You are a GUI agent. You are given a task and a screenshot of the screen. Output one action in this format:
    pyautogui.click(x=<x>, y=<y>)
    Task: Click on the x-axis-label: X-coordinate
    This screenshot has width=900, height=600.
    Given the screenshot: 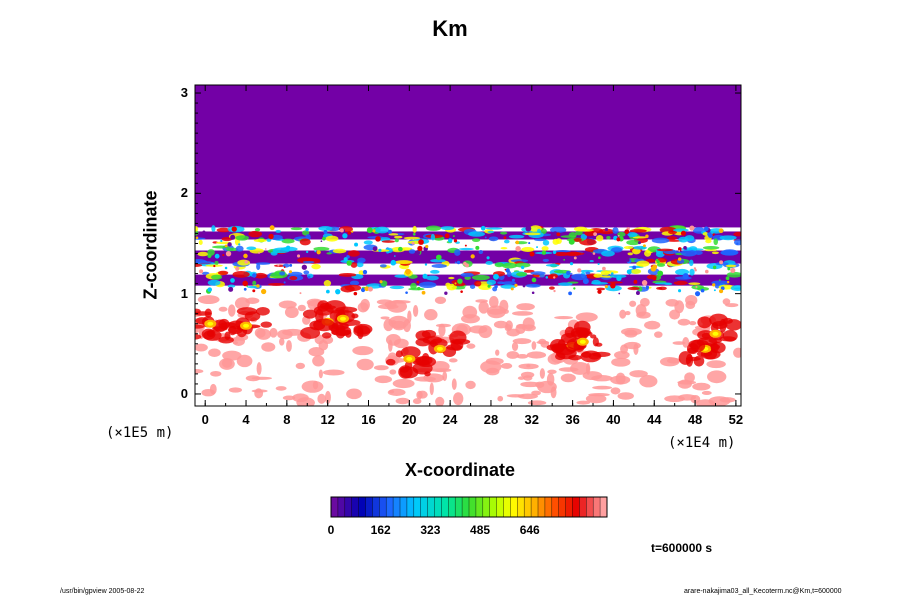 What is the action you would take?
    pyautogui.click(x=460, y=470)
    